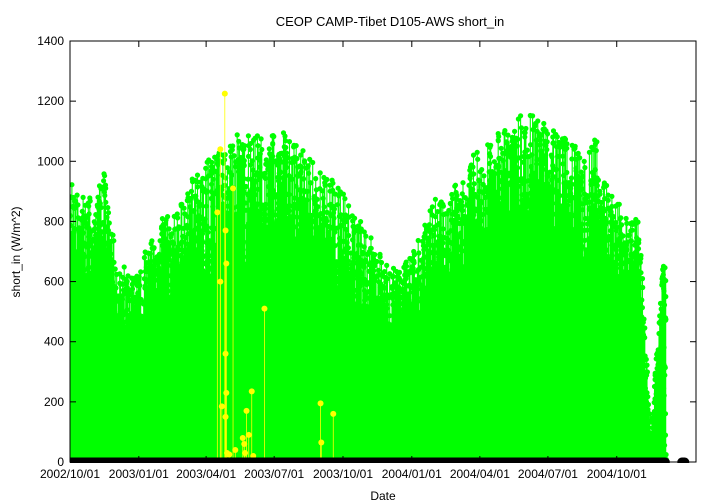  Describe the element at coordinates (60, 462) in the screenshot. I see `y-tick-label: 0` at that location.